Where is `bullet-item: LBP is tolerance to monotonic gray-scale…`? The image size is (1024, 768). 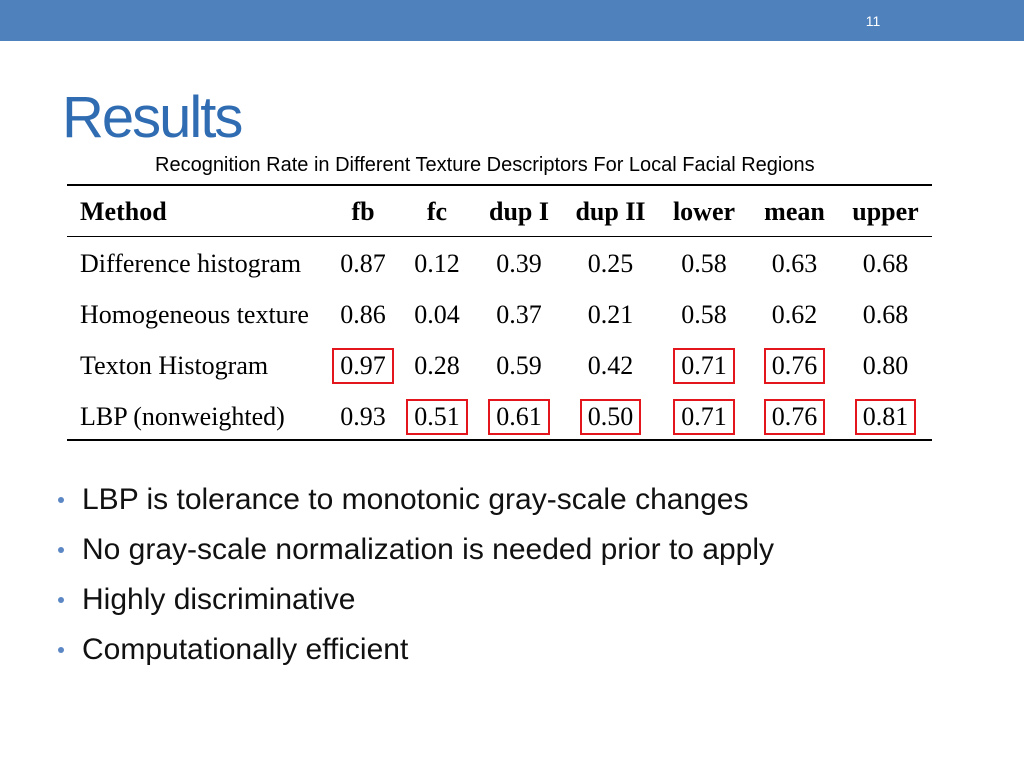 bullet-item: LBP is tolerance to monotonic gray-scale… is located at coordinates (500, 500).